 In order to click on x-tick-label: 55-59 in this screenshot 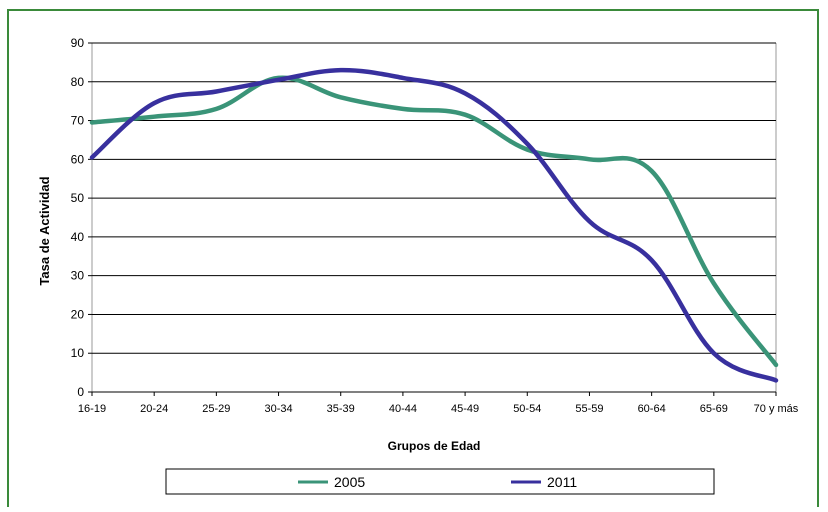, I will do `click(589, 409)`.